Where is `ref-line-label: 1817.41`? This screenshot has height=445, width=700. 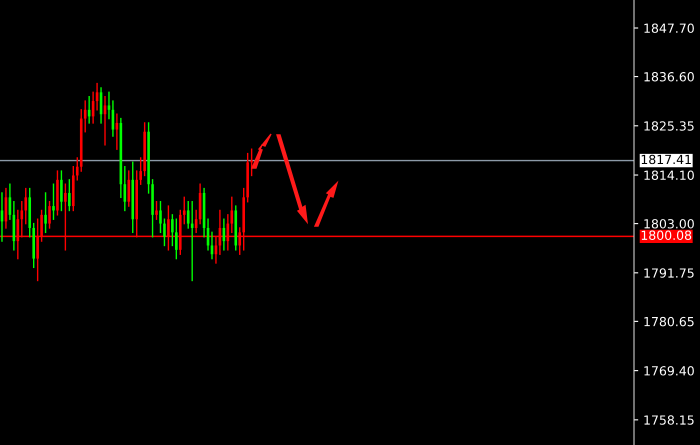
ref-line-label: 1817.41 is located at coordinates (666, 159).